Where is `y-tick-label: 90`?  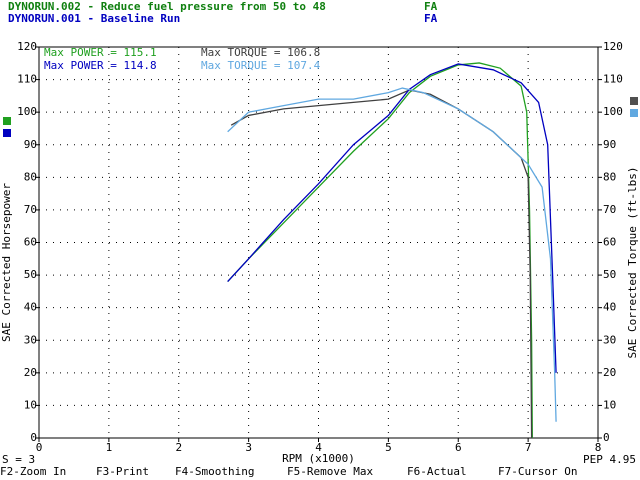 y-tick-label: 90 is located at coordinates (30, 144).